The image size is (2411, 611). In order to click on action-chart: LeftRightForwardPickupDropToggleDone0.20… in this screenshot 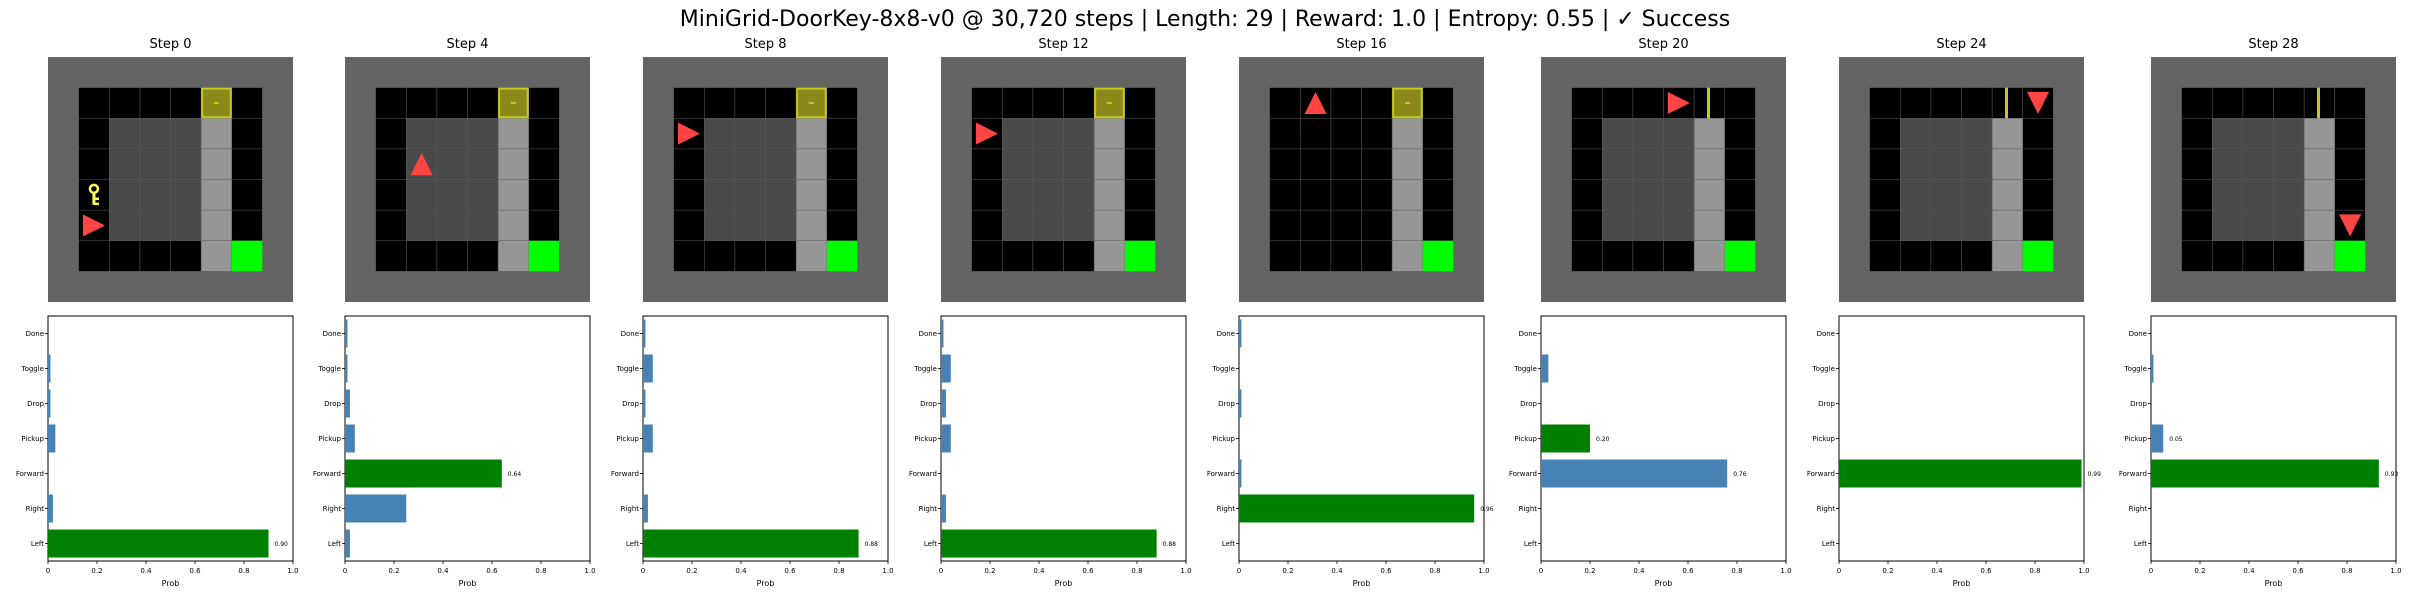, I will do `click(1650, 451)`.